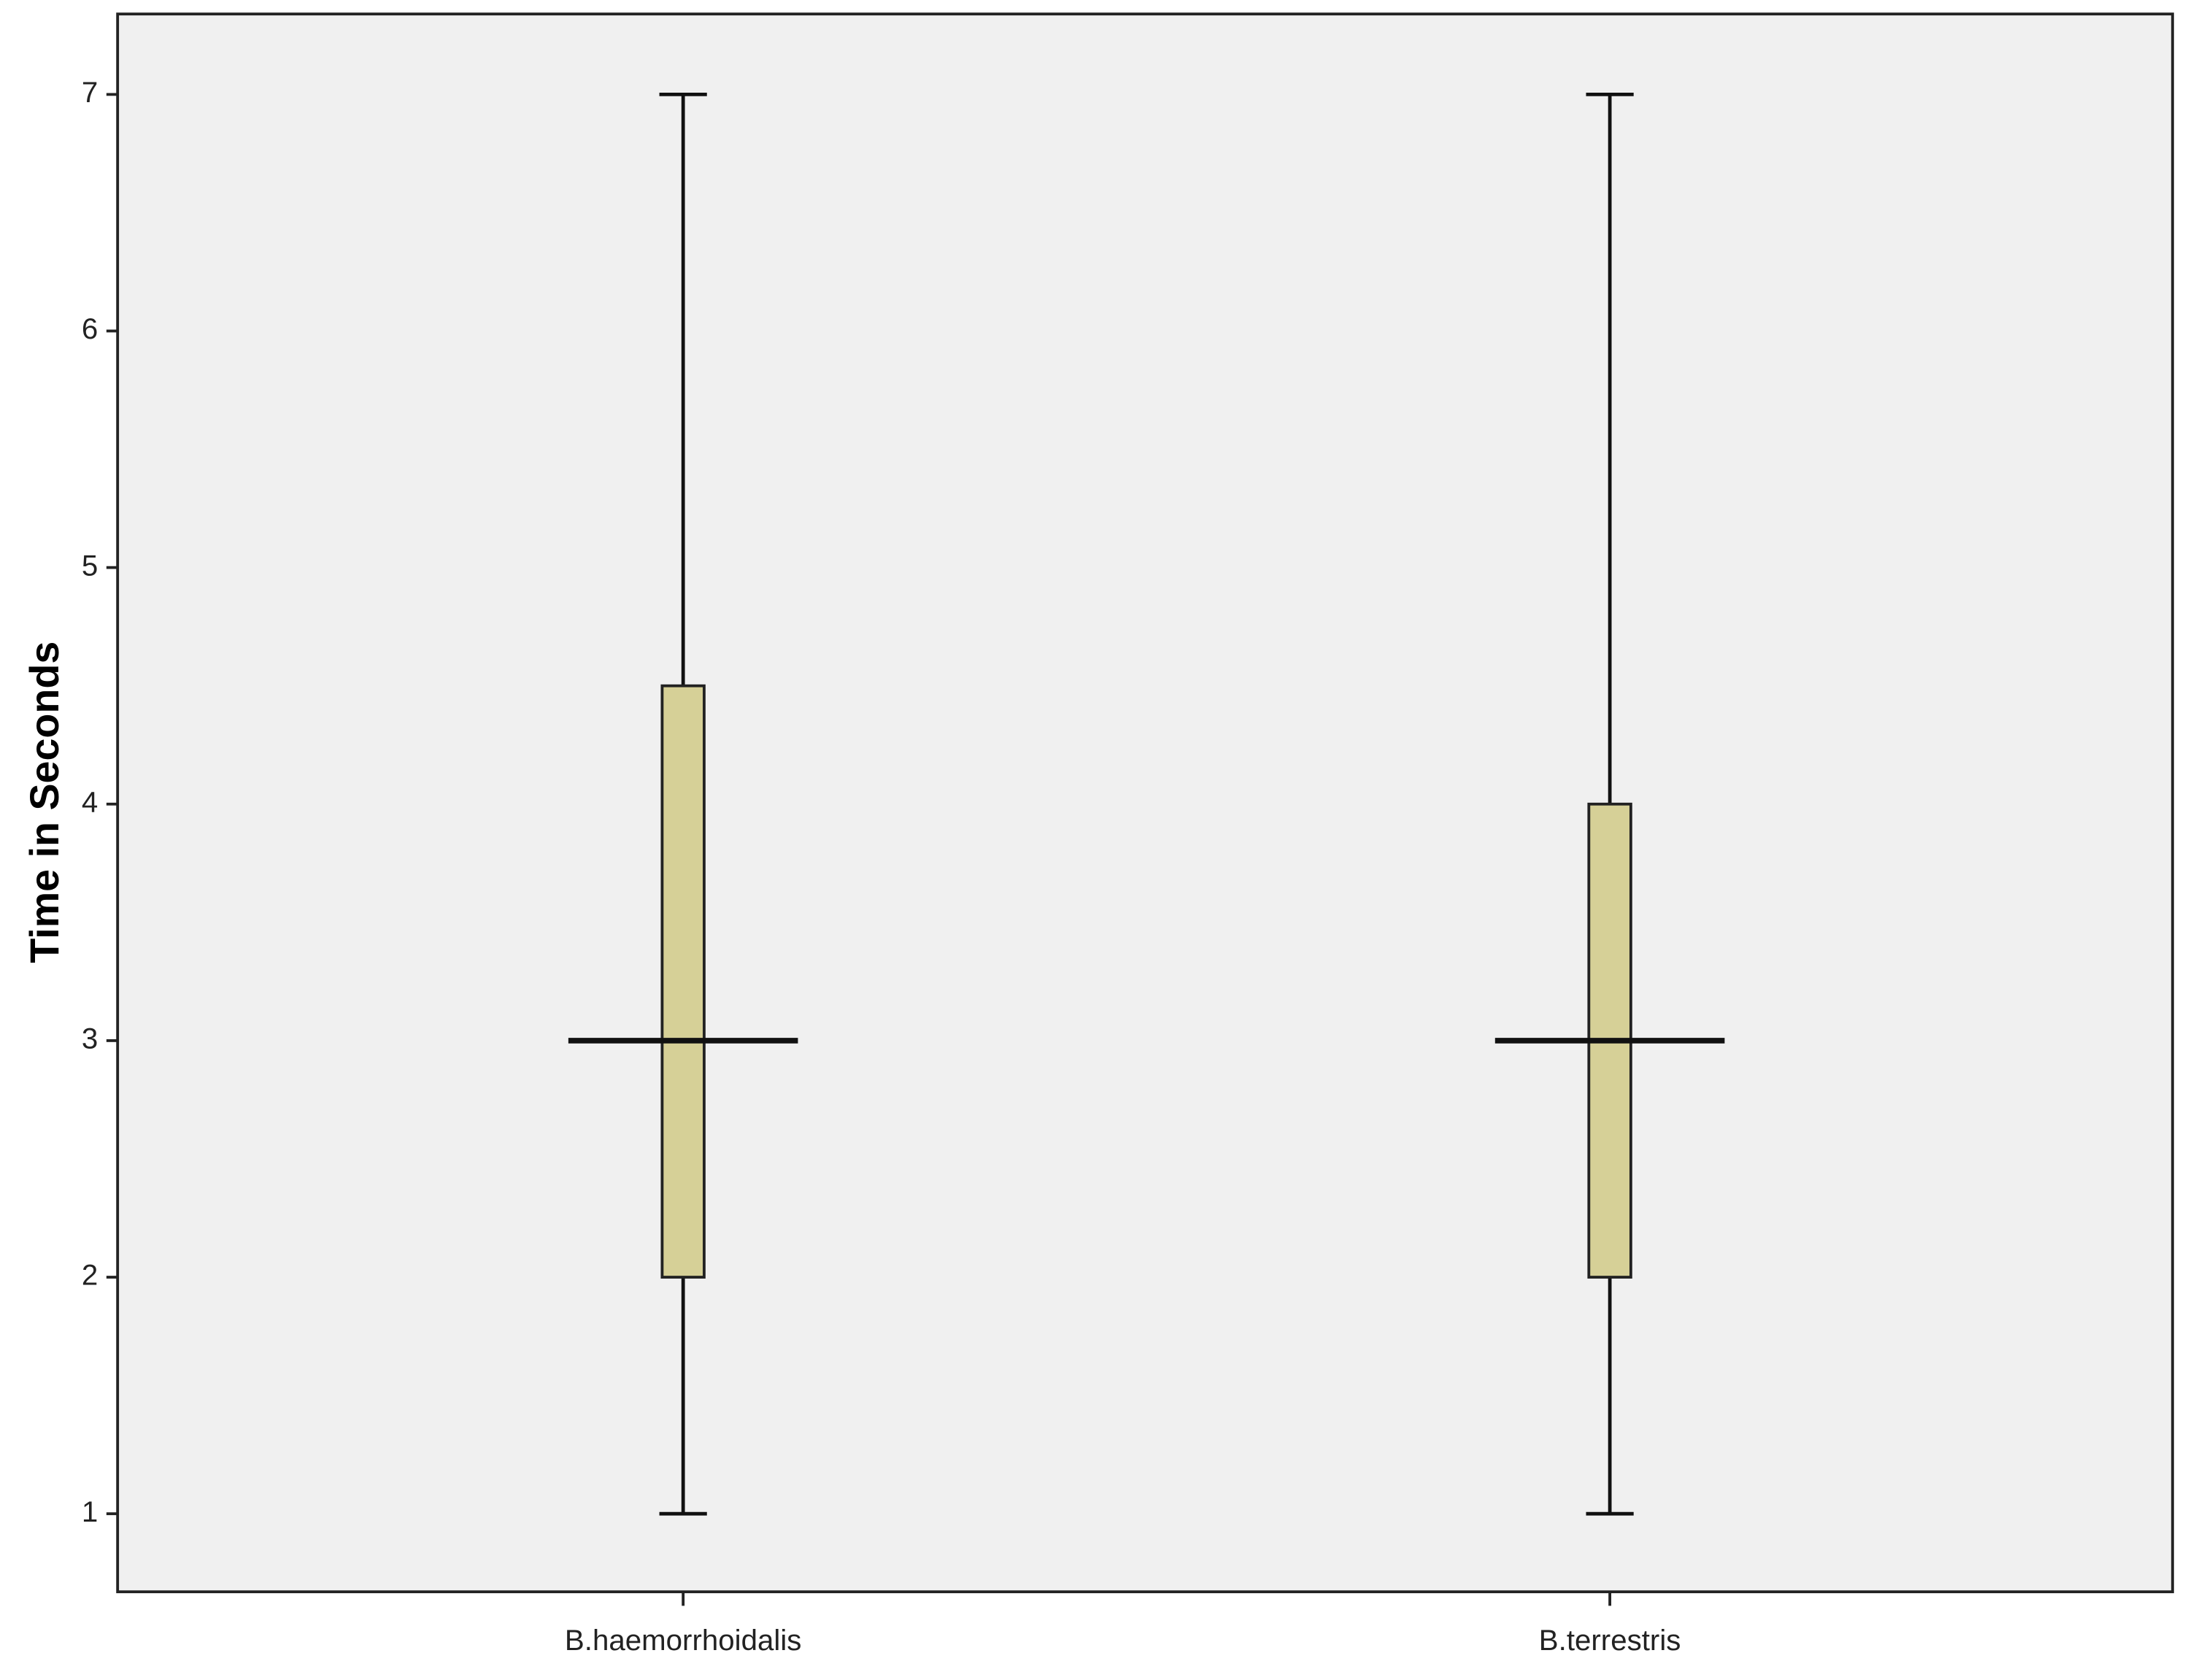 The image size is (2195, 1680). Describe the element at coordinates (90, 802) in the screenshot. I see `y-tick-label: 4` at that location.